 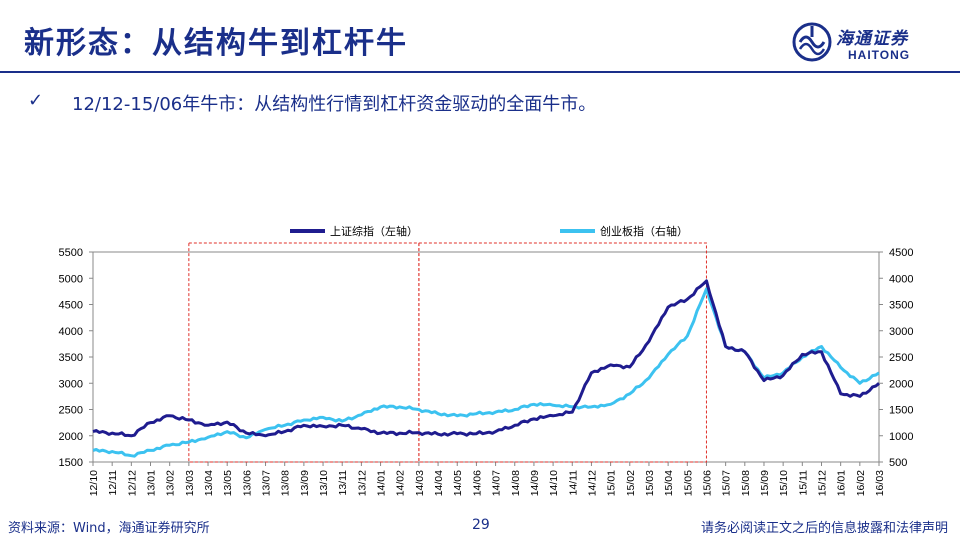 What do you see at coordinates (209, 483) in the screenshot?
I see `x-tick-label: 13/04` at bounding box center [209, 483].